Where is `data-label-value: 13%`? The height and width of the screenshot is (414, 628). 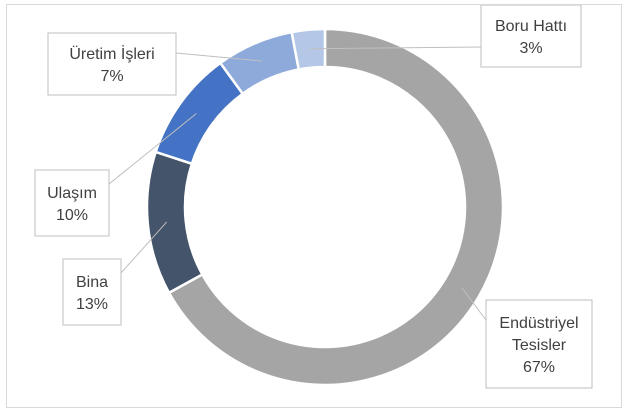 data-label-value: 13% is located at coordinates (92, 304).